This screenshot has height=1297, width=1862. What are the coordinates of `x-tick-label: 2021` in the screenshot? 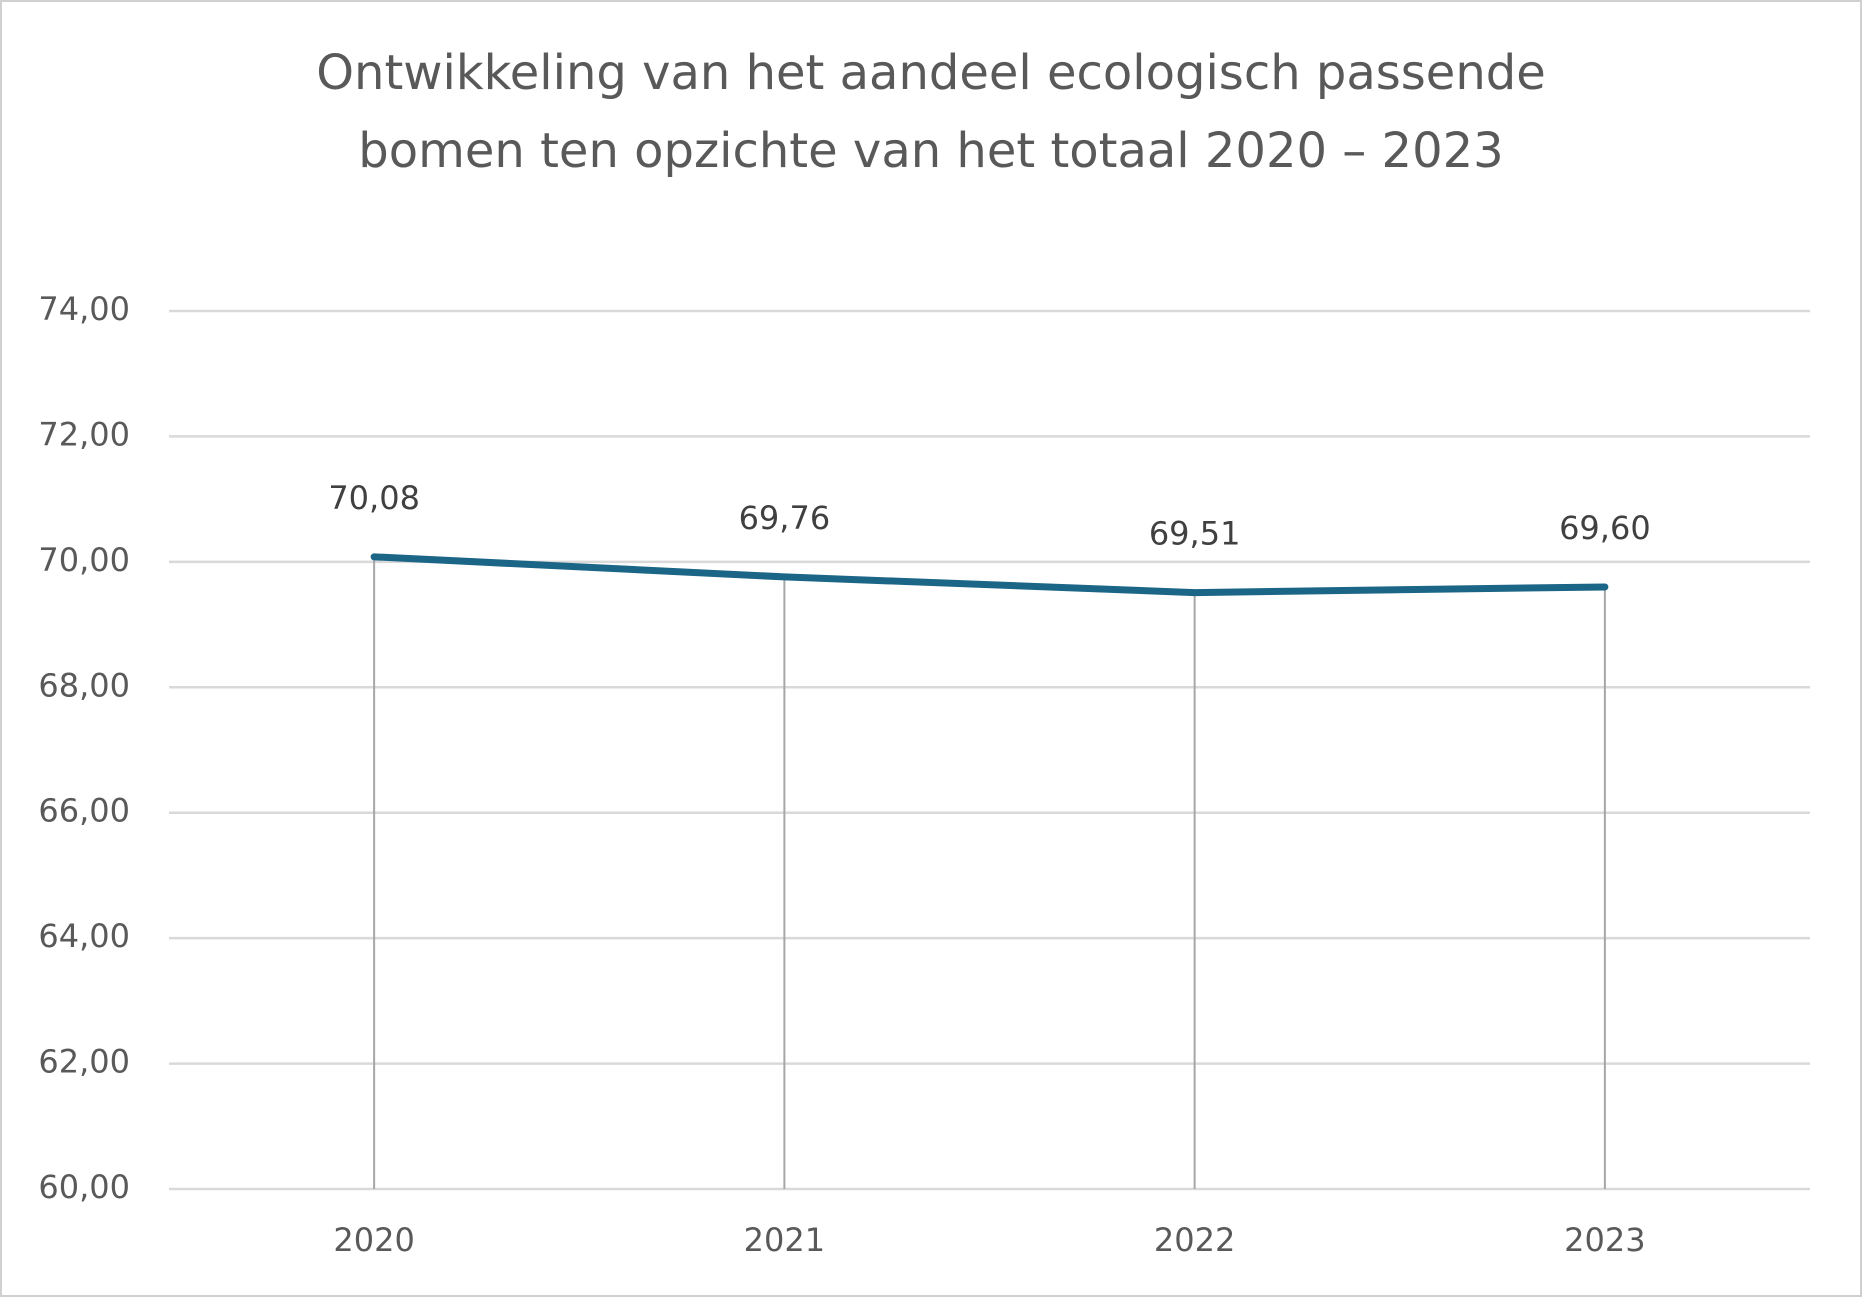 It's located at (784, 1240).